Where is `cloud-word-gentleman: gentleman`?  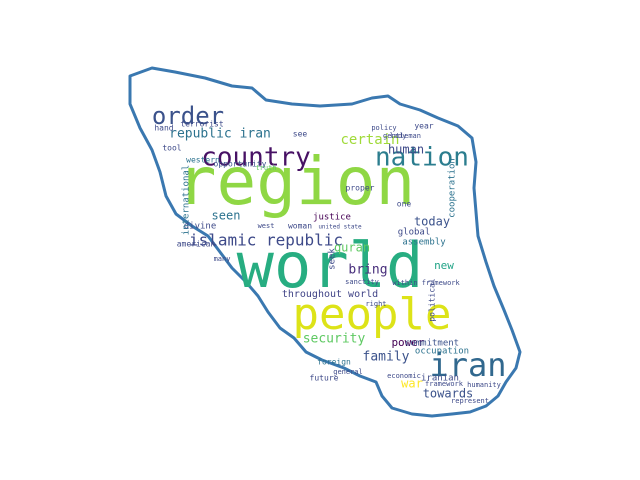 cloud-word-gentleman: gentleman is located at coordinates (402, 136).